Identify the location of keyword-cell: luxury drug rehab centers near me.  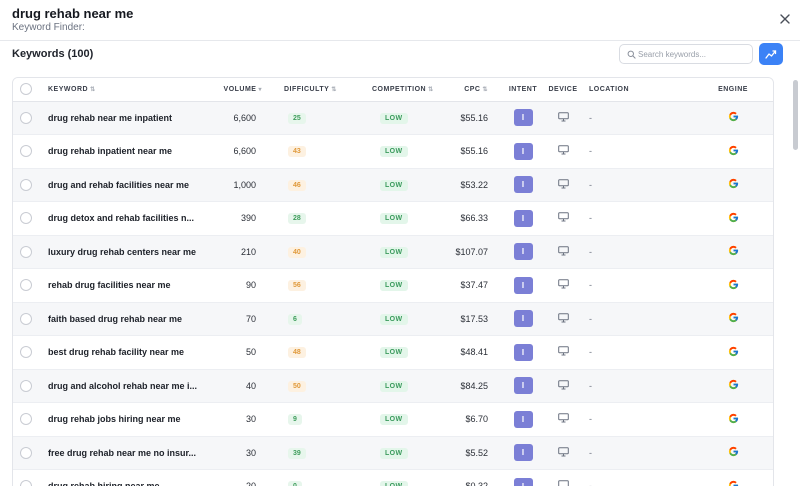
(125, 252).